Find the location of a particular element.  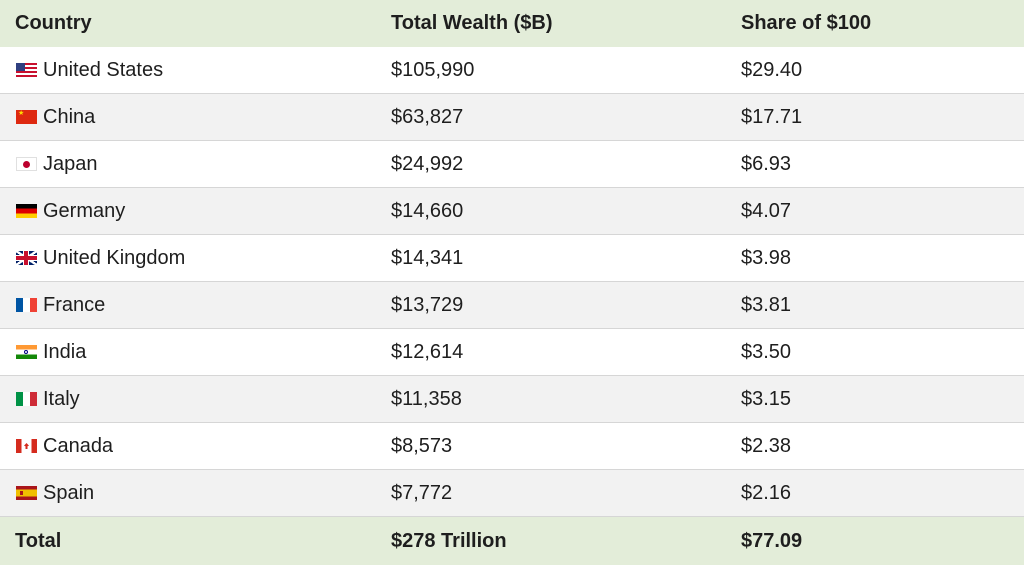

share-value: $3.98 is located at coordinates (766, 257).